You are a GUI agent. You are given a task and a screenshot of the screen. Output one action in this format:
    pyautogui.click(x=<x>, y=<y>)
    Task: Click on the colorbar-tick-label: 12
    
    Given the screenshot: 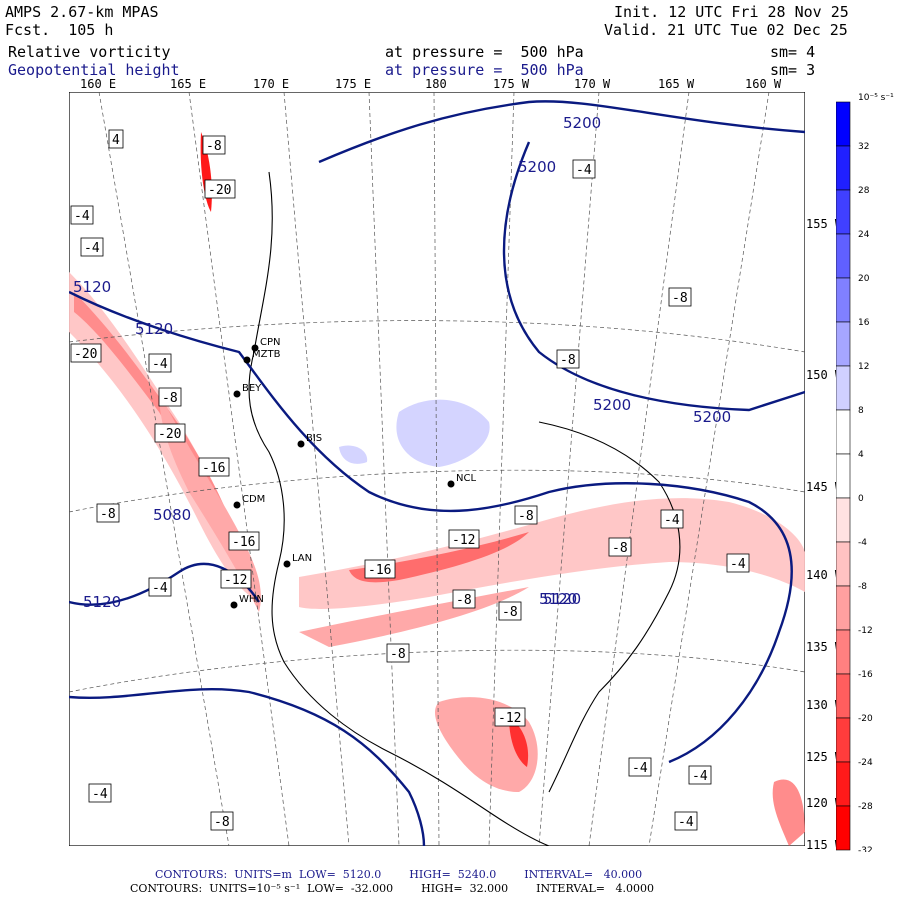 What is the action you would take?
    pyautogui.click(x=863, y=367)
    